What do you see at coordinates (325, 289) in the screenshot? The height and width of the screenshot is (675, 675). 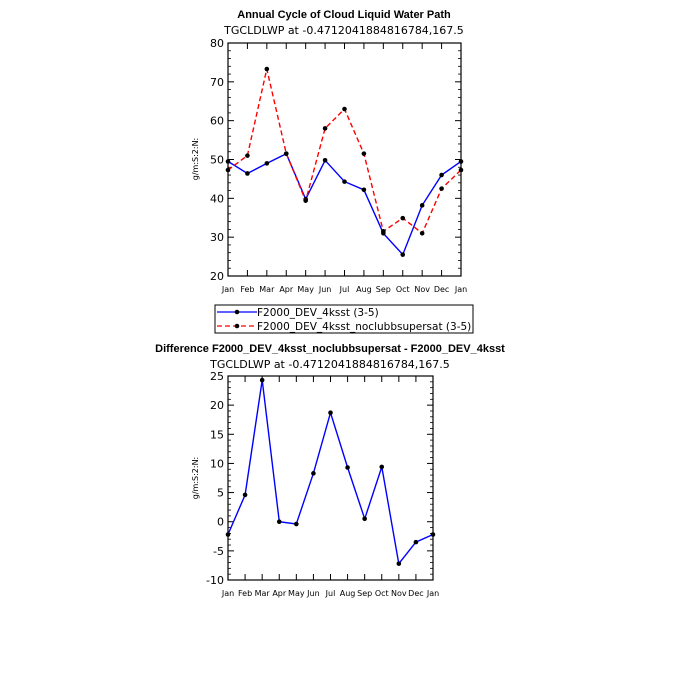 I see `chart-top-xtick-label: Jun` at bounding box center [325, 289].